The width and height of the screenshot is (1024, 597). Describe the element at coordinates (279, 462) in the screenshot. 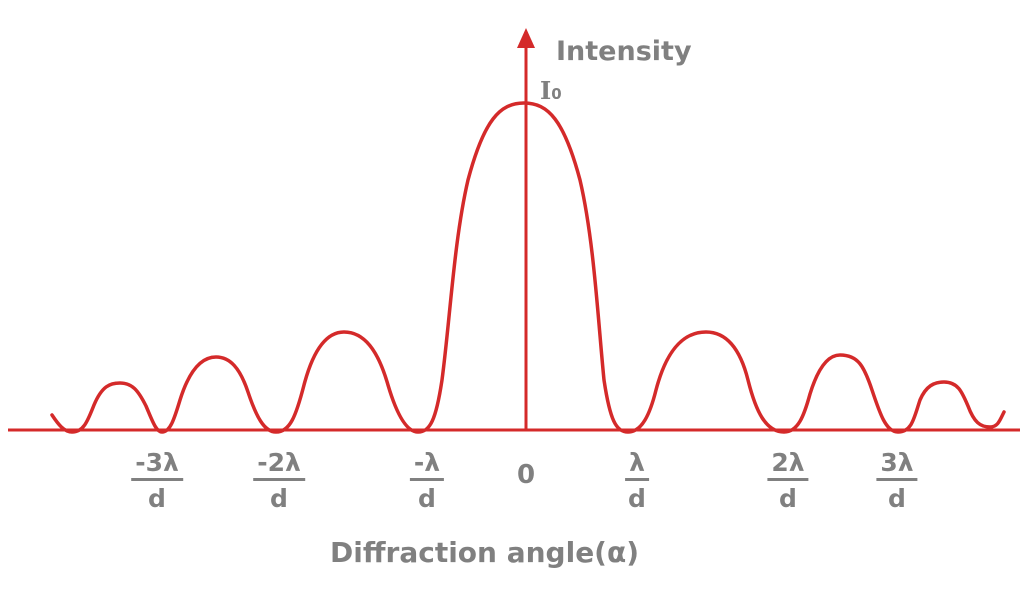

I see `tick-numerator: -2λ` at that location.